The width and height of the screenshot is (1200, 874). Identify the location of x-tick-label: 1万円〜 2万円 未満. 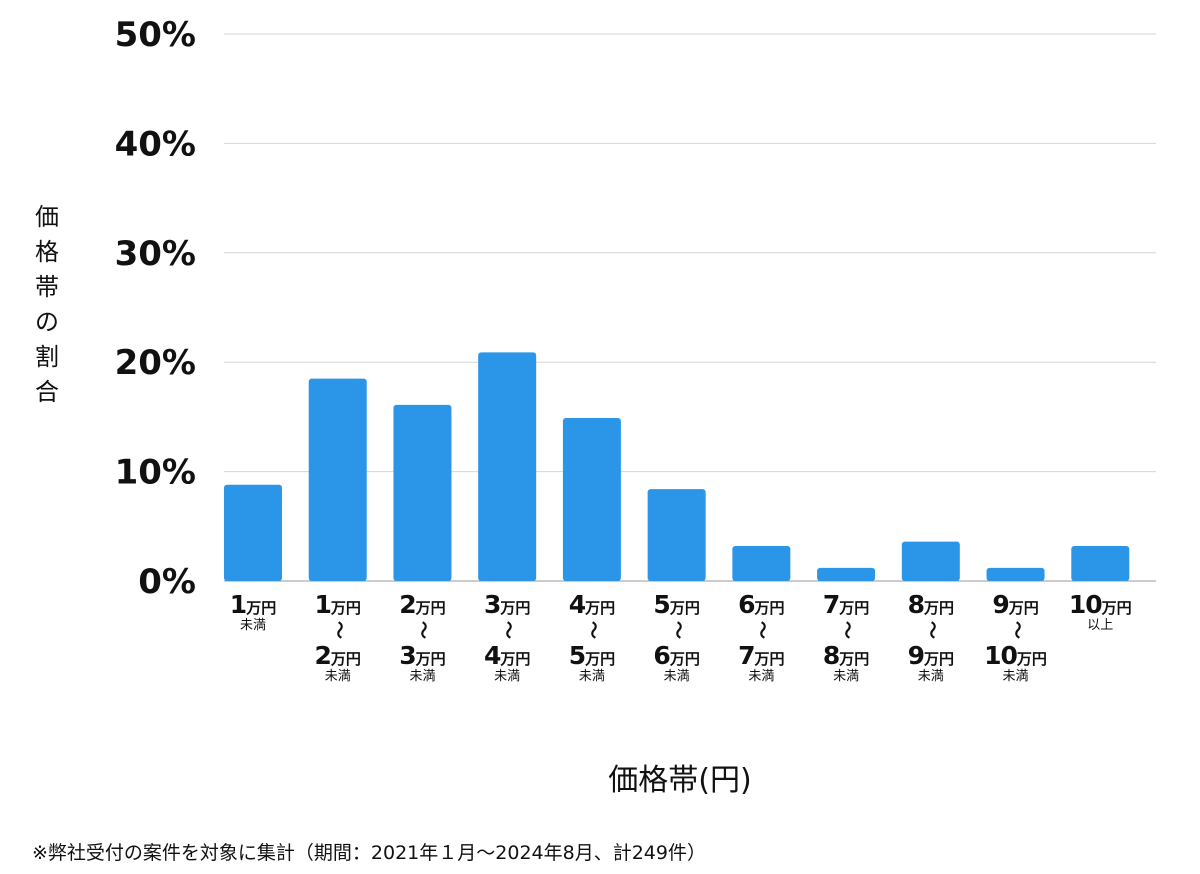
(337, 637).